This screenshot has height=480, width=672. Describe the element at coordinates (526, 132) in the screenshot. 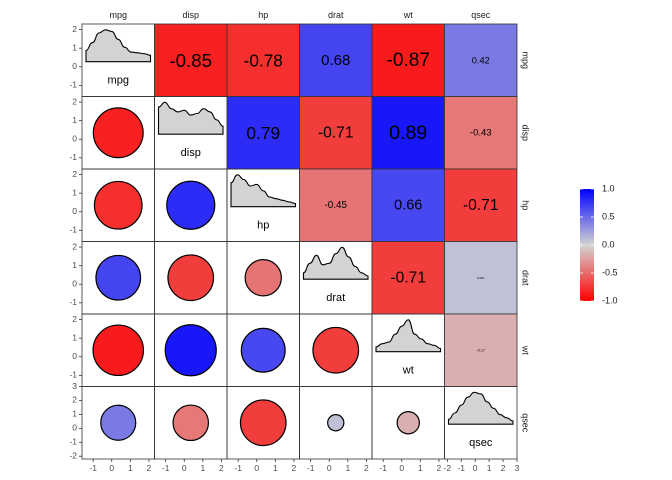

I see `row-strip-label: disp` at that location.